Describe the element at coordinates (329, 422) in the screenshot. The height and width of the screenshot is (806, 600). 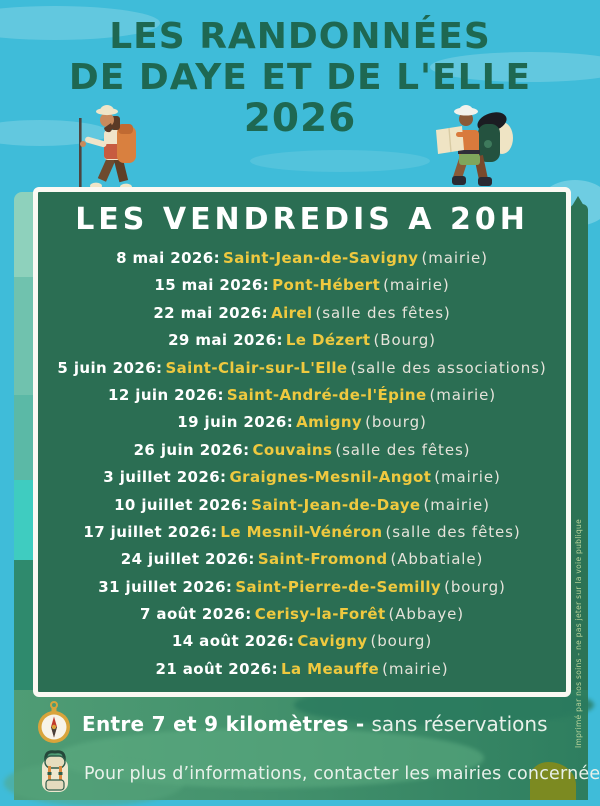
I see `event-place: Amigny` at that location.